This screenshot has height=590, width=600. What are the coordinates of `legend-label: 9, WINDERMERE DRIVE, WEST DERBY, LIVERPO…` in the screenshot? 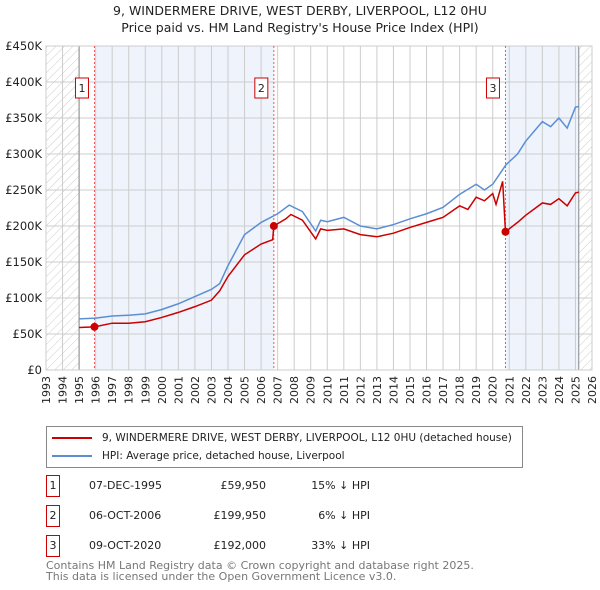 It's located at (307, 438).